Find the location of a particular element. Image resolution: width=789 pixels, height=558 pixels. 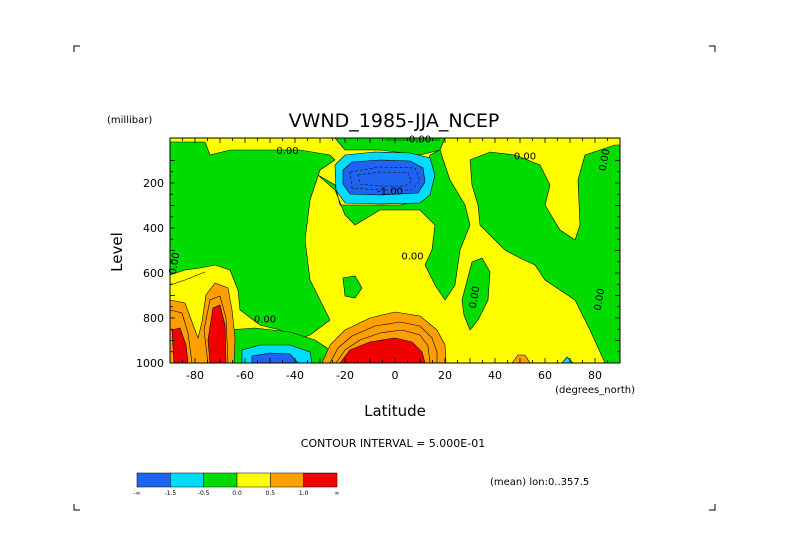

negative-region-right-low is located at coordinates (476, 294).